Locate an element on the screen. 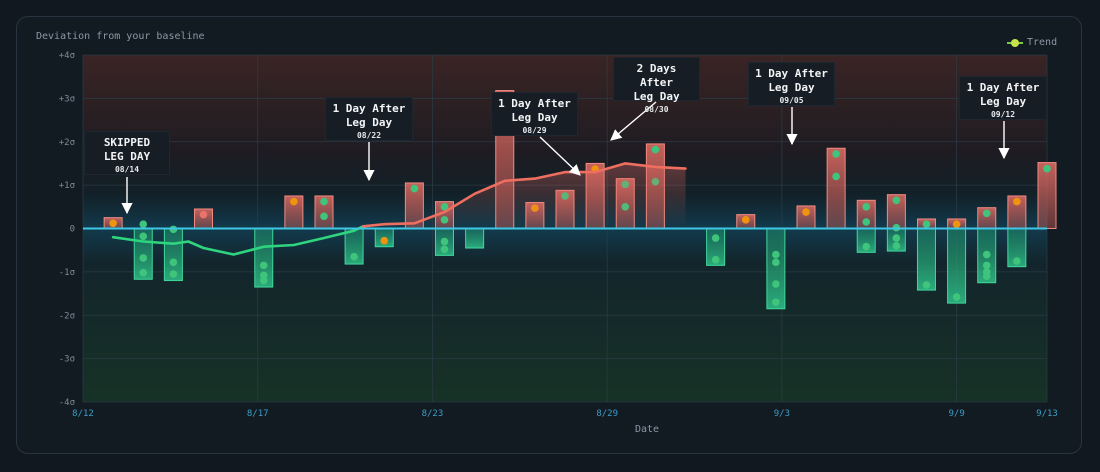  y-tick-label: 0 is located at coordinates (72, 230).